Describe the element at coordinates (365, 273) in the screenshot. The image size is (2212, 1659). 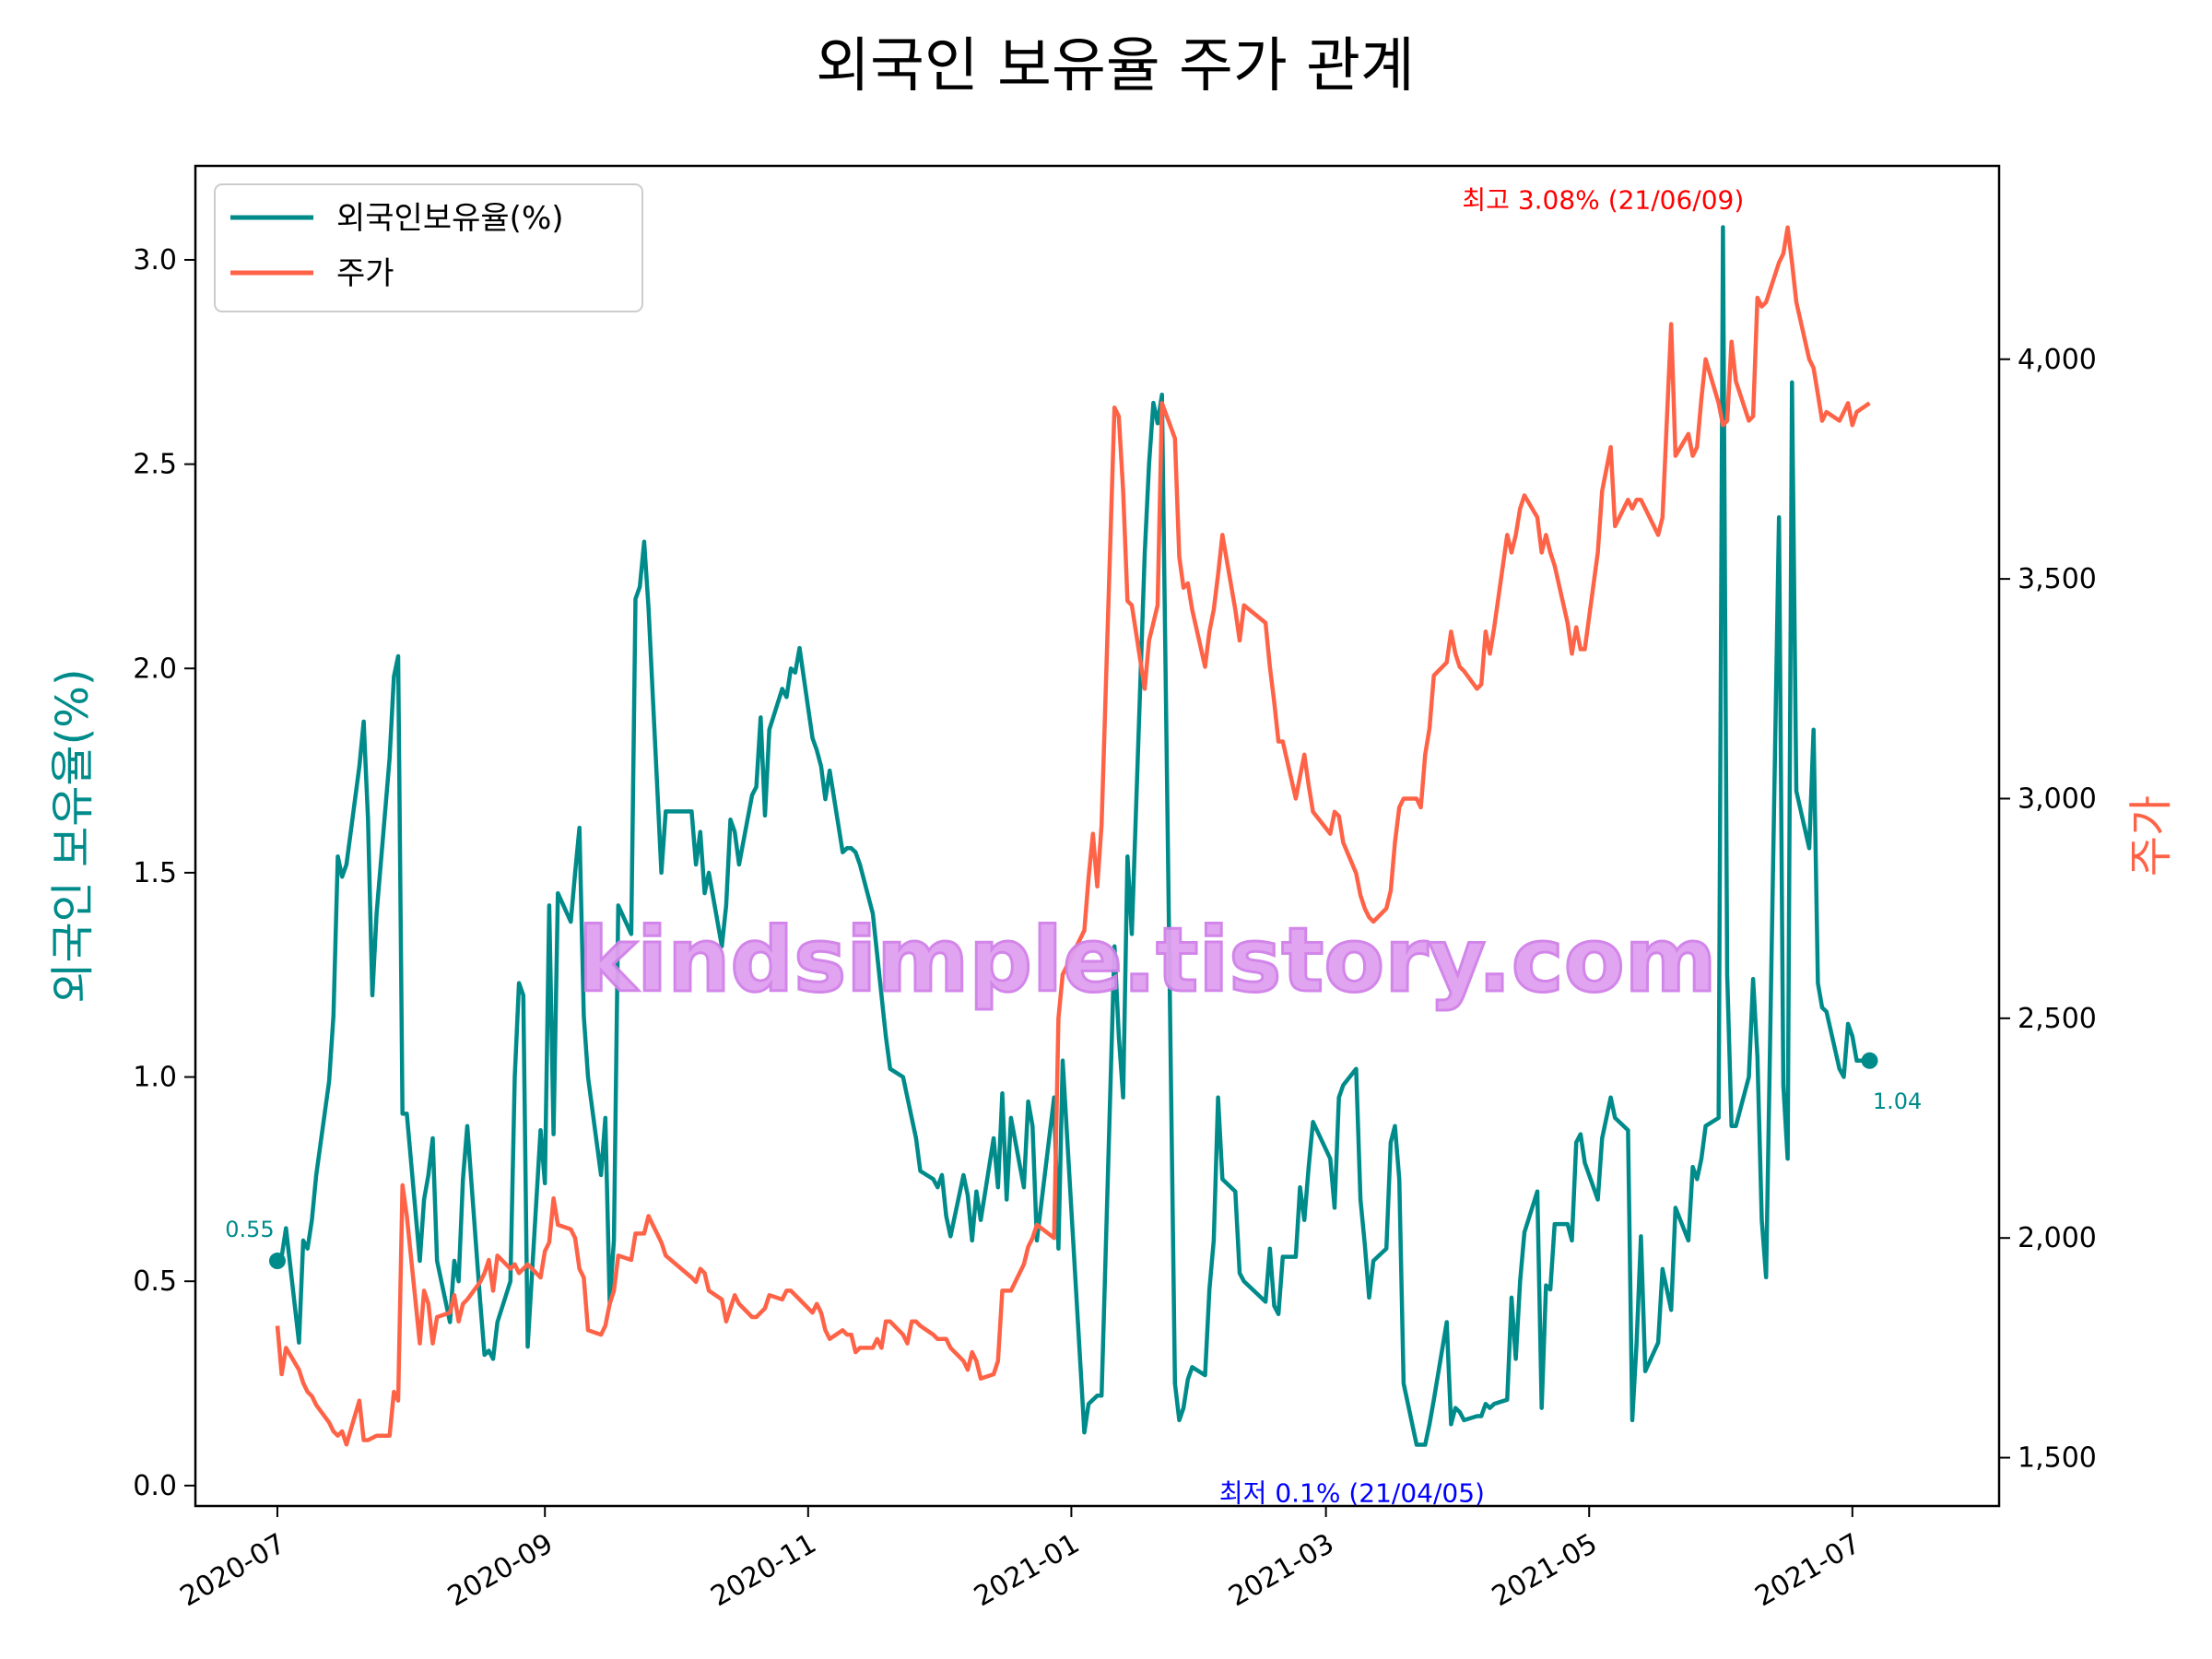
I see `legend-label-price: 주가` at that location.